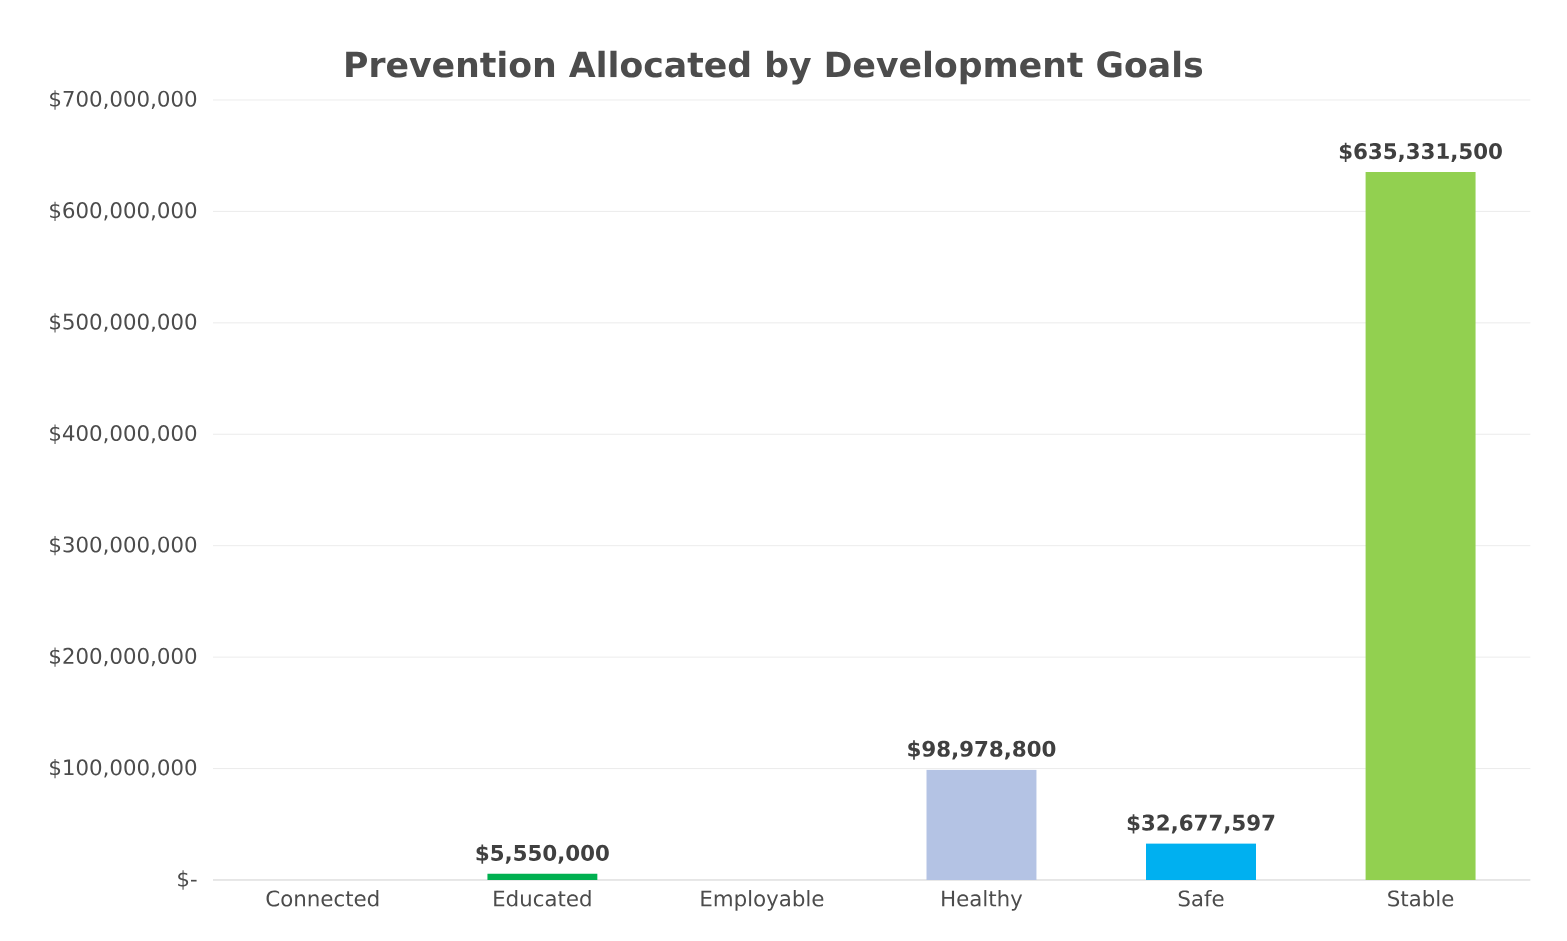 The height and width of the screenshot is (941, 1567). What do you see at coordinates (542, 854) in the screenshot?
I see `data-label: $5,550,000` at bounding box center [542, 854].